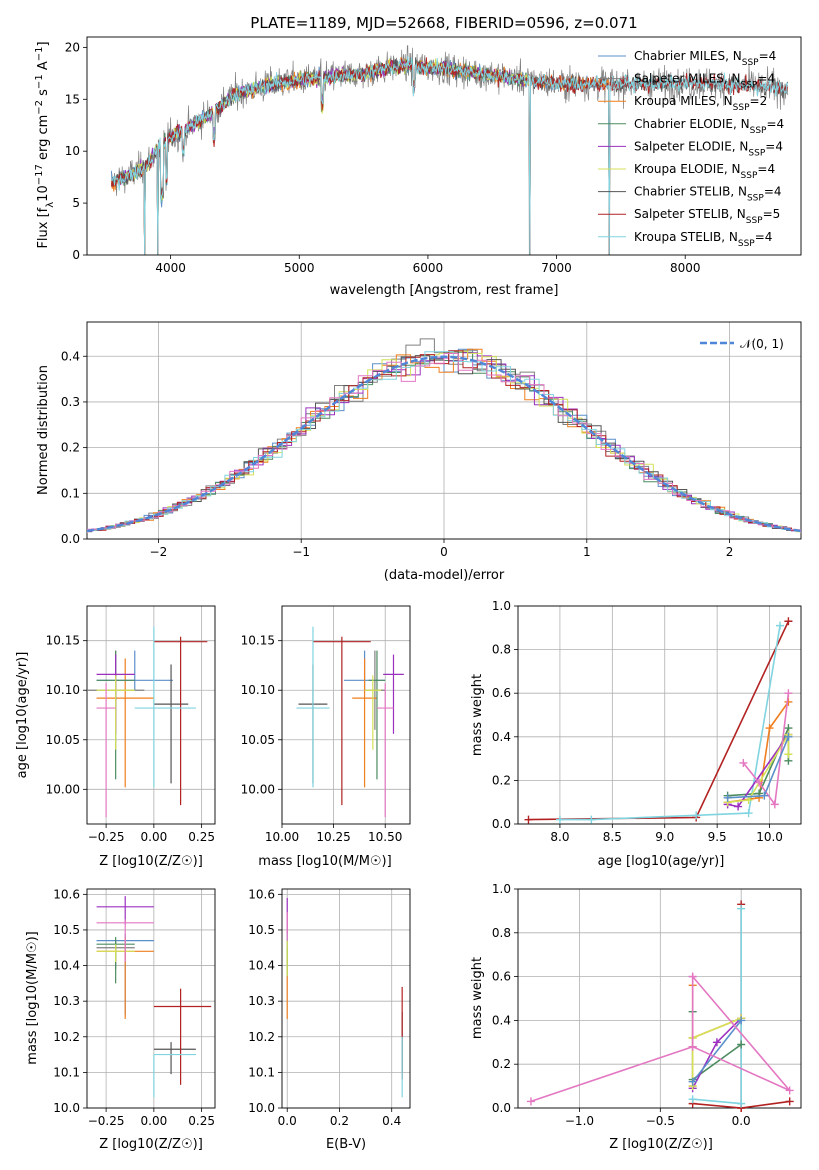 This screenshot has width=819, height=1170. I want to click on mw-age-xlabel: age [log10(age/yr)], so click(661, 861).